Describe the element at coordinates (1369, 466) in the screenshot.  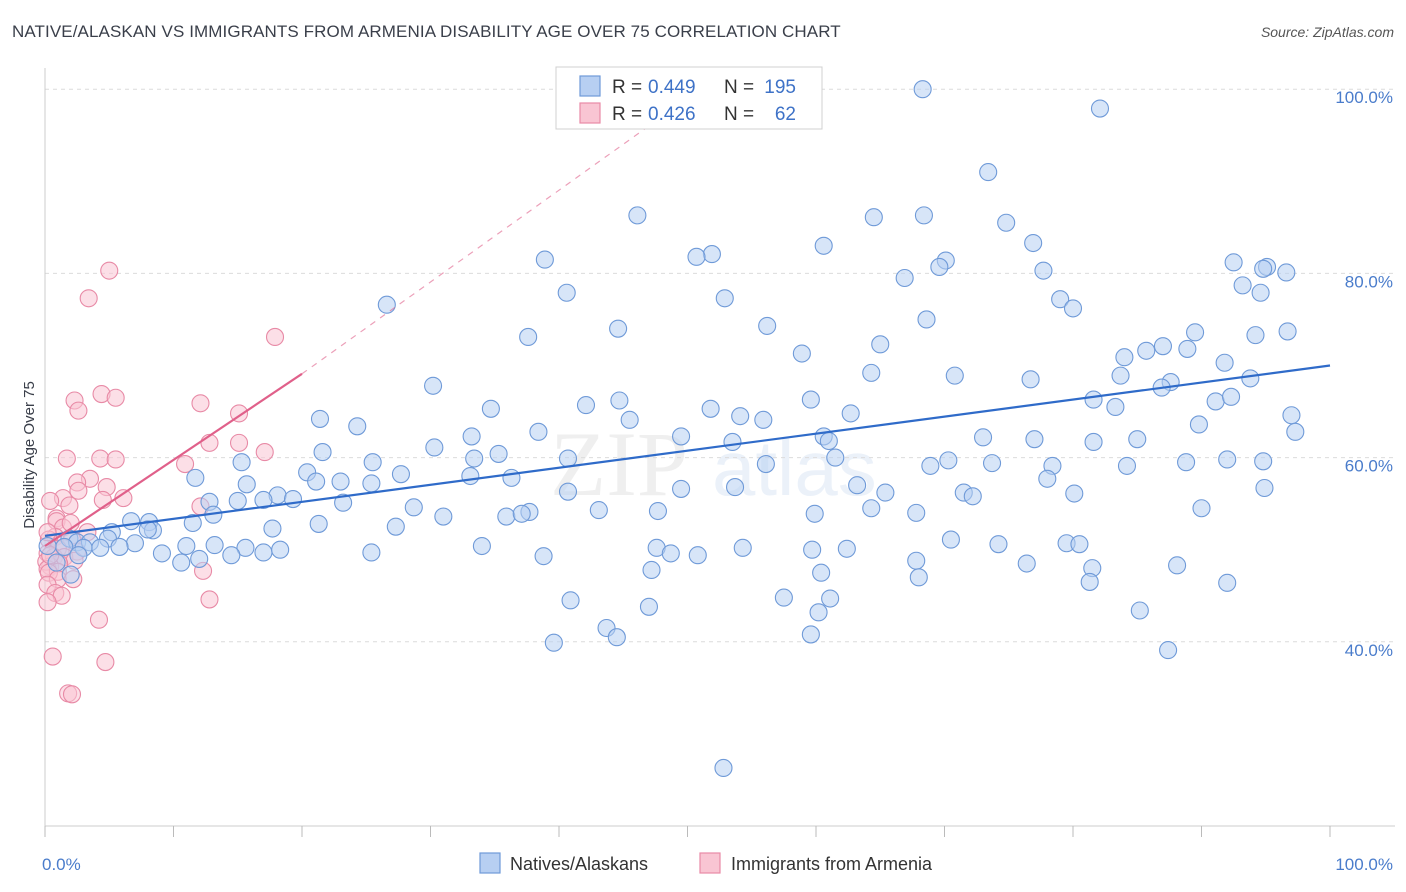
I see `y-tick-label: 60.0%` at that location.